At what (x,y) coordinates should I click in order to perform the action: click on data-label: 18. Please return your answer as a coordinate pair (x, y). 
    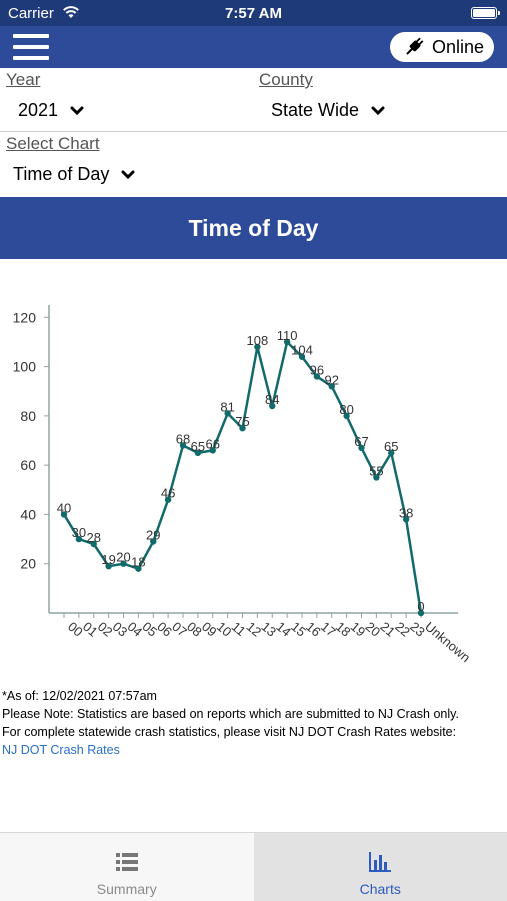
    Looking at the image, I should click on (138, 562).